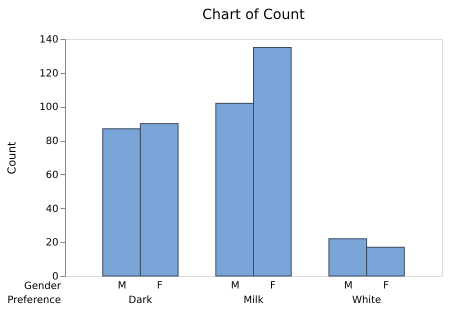 The height and width of the screenshot is (316, 474). Describe the element at coordinates (140, 300) in the screenshot. I see `text: Dark` at that location.